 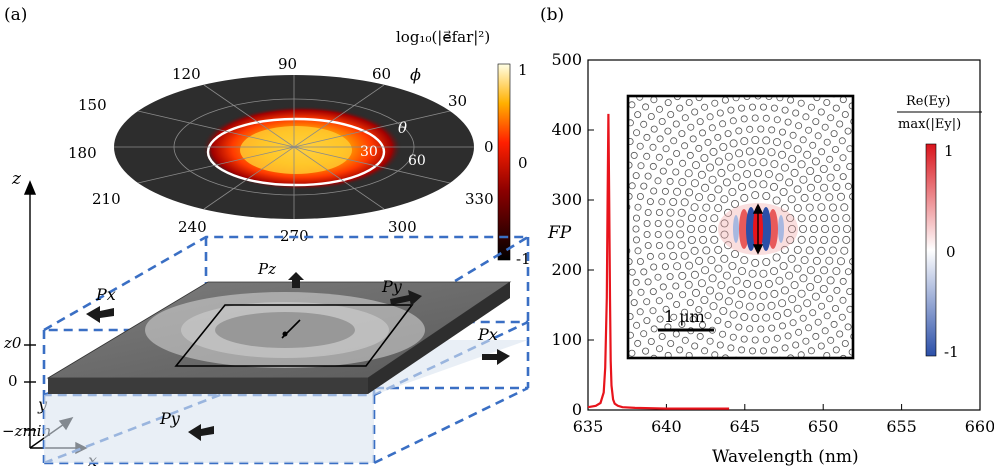 I want to click on flux-label-py-bottom: Py, so click(x=170, y=418).